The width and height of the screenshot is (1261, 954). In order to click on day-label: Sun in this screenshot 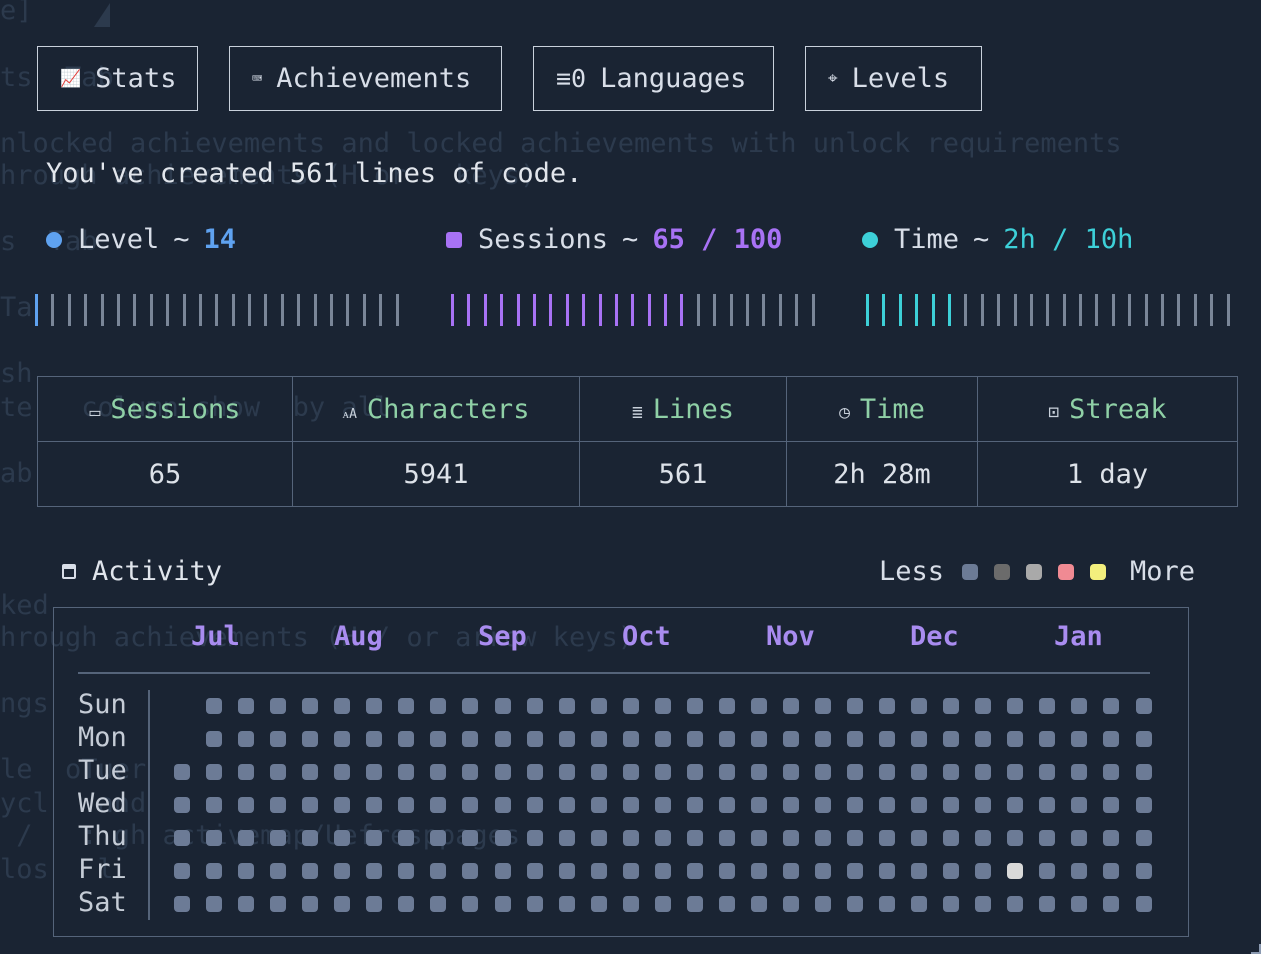, I will do `click(102, 704)`.